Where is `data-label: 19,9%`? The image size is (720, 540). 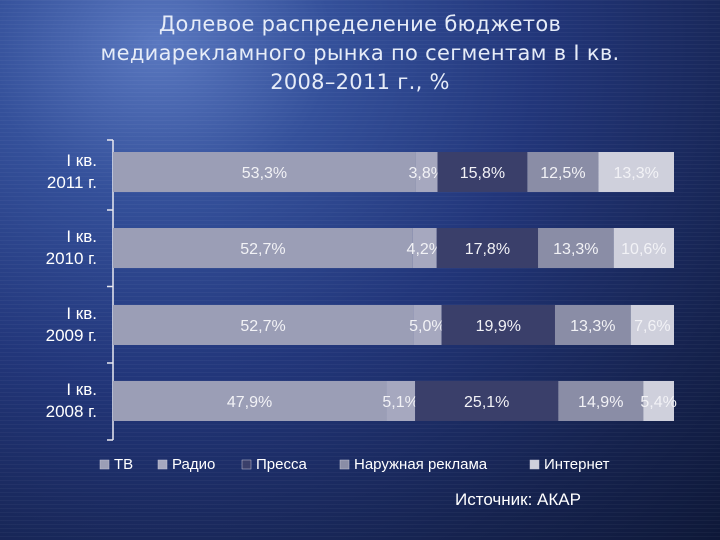 data-label: 19,9% is located at coordinates (498, 326).